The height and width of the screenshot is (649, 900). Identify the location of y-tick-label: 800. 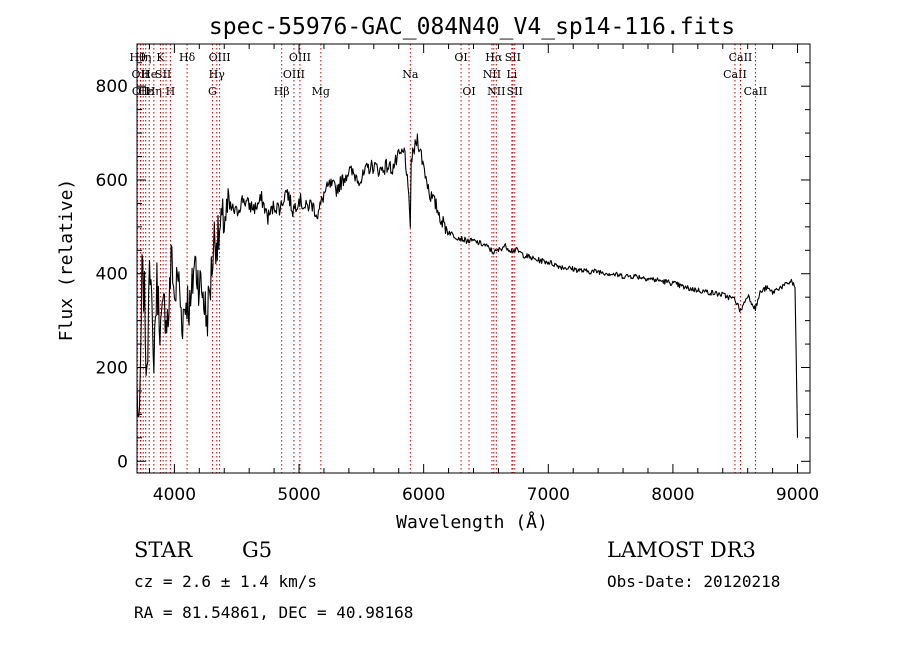
(112, 87).